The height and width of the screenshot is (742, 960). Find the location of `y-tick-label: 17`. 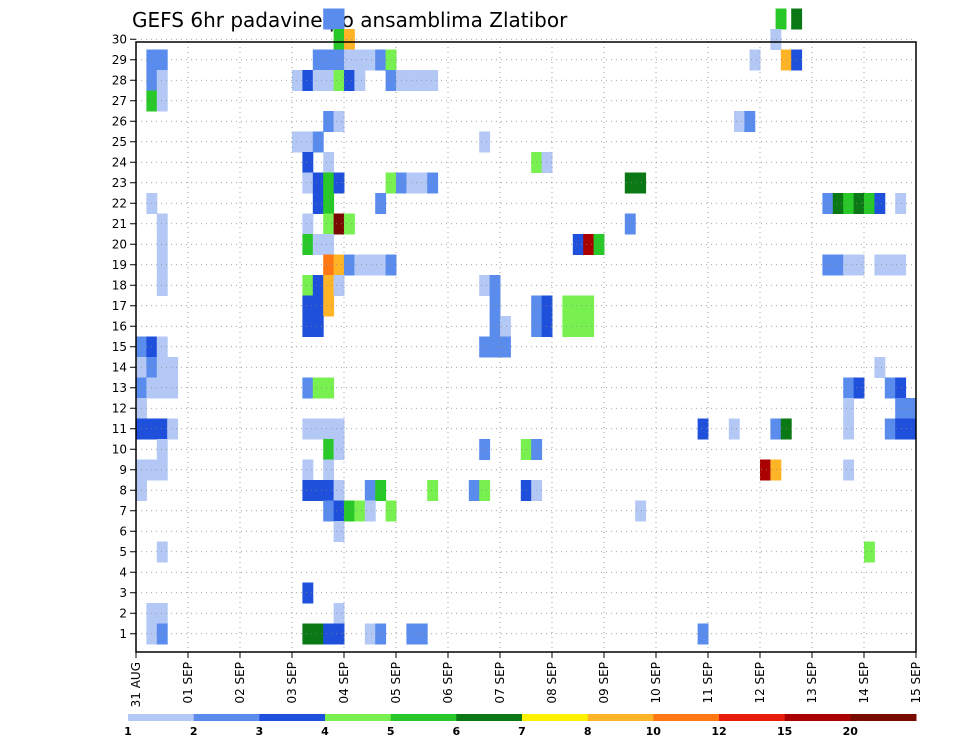

y-tick-label: 17 is located at coordinates (119, 306).